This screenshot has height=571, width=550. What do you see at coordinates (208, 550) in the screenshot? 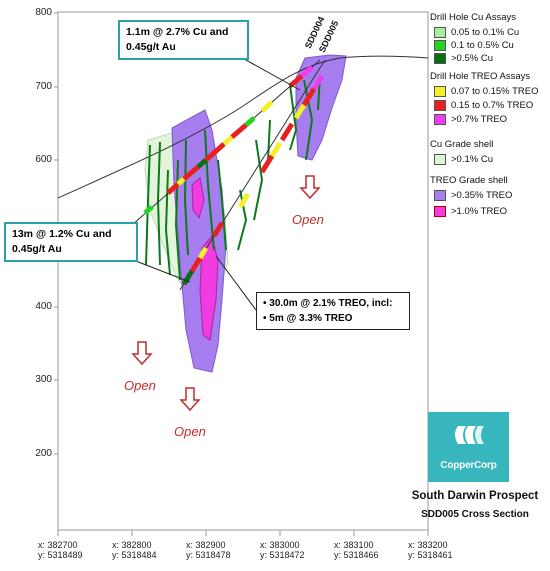
I see `x-tick-label: x: 382900 y: 5318478` at bounding box center [208, 550].